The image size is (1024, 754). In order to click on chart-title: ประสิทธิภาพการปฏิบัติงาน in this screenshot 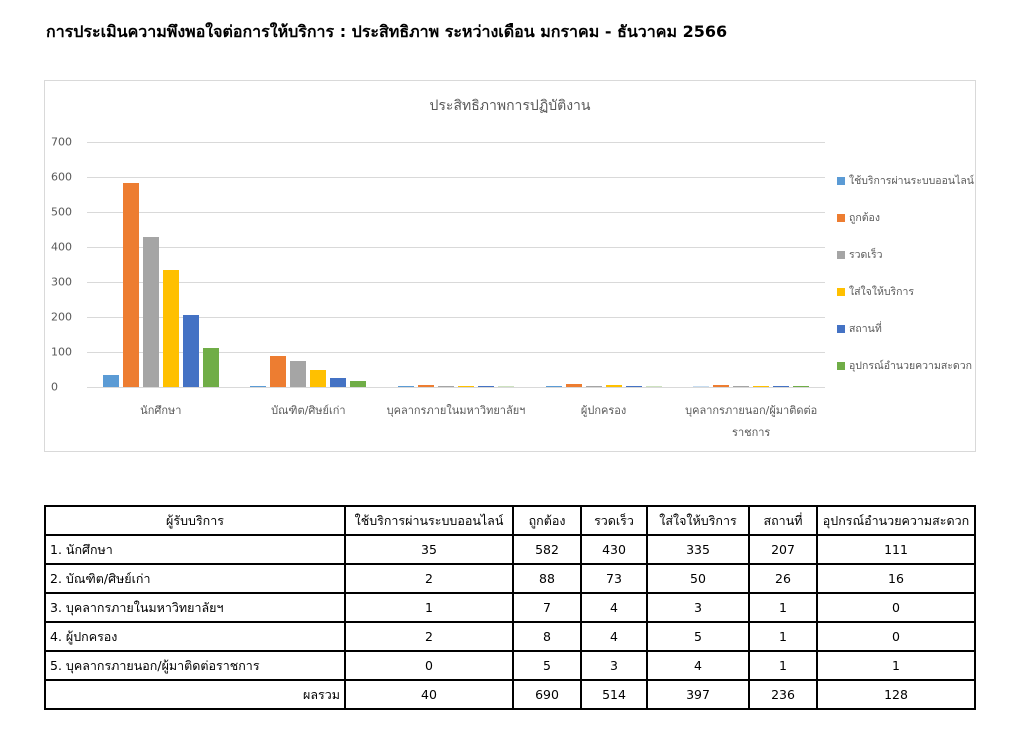, I will do `click(510, 106)`.